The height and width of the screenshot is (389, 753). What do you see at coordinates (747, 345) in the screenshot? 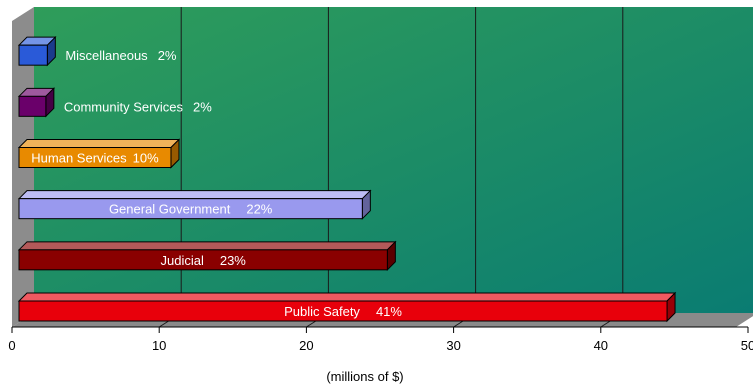
I see `x-tick-label: 50` at bounding box center [747, 345].